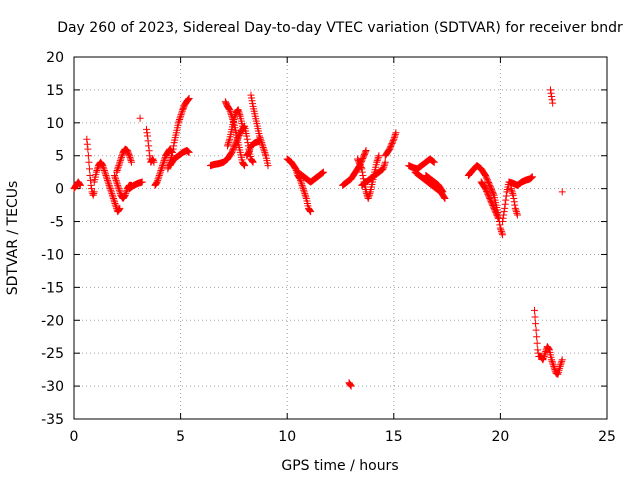 The image size is (640, 480). Describe the element at coordinates (394, 437) in the screenshot. I see `x-tick-label: 15` at that location.